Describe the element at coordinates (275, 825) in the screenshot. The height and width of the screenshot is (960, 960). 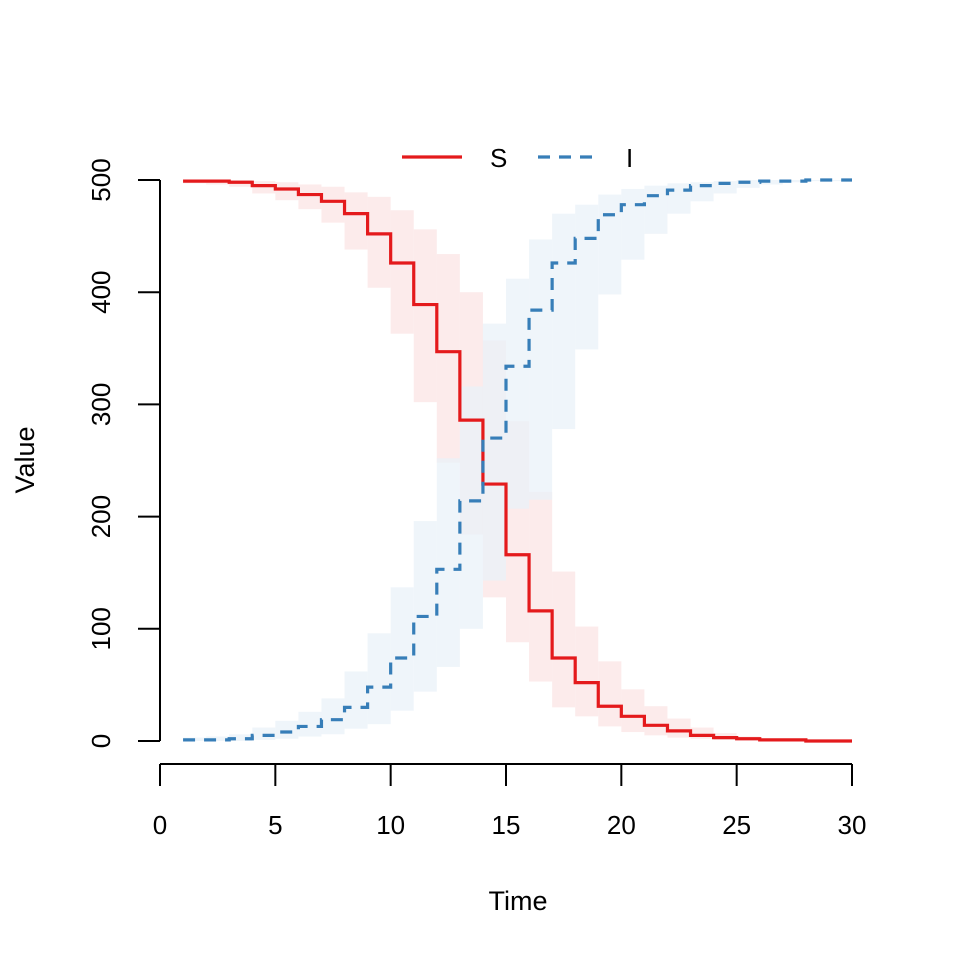
I see `x-tick-label-5: 5` at that location.